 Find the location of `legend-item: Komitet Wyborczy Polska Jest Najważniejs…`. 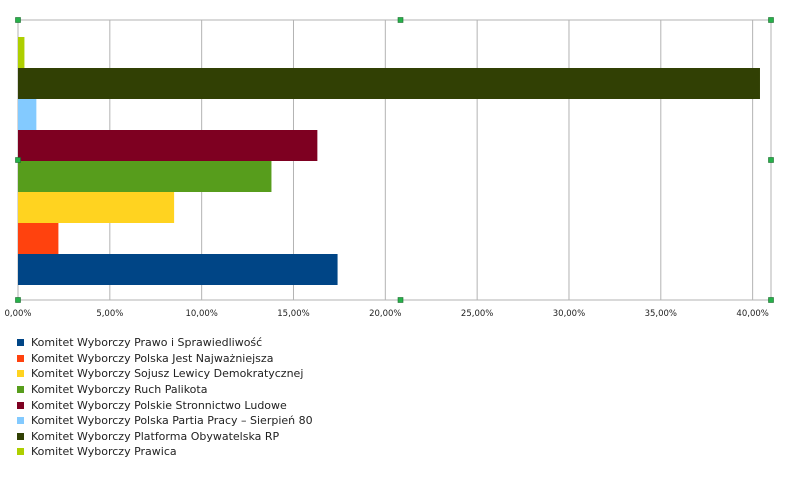

legend-item: Komitet Wyborczy Polska Jest Najważniejs… is located at coordinates (165, 359).